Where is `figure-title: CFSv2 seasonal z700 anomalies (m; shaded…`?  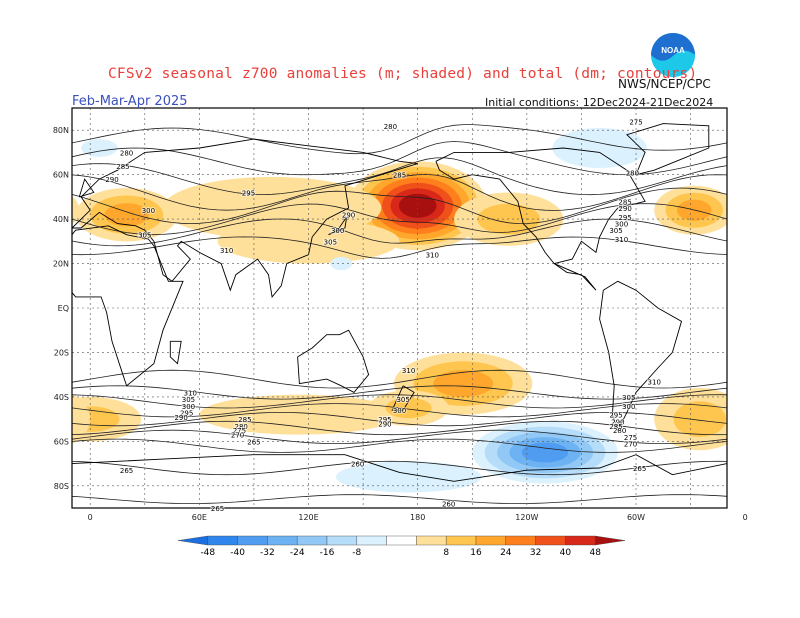 figure-title: CFSv2 seasonal z700 anomalies (m; shaded… is located at coordinates (403, 74).